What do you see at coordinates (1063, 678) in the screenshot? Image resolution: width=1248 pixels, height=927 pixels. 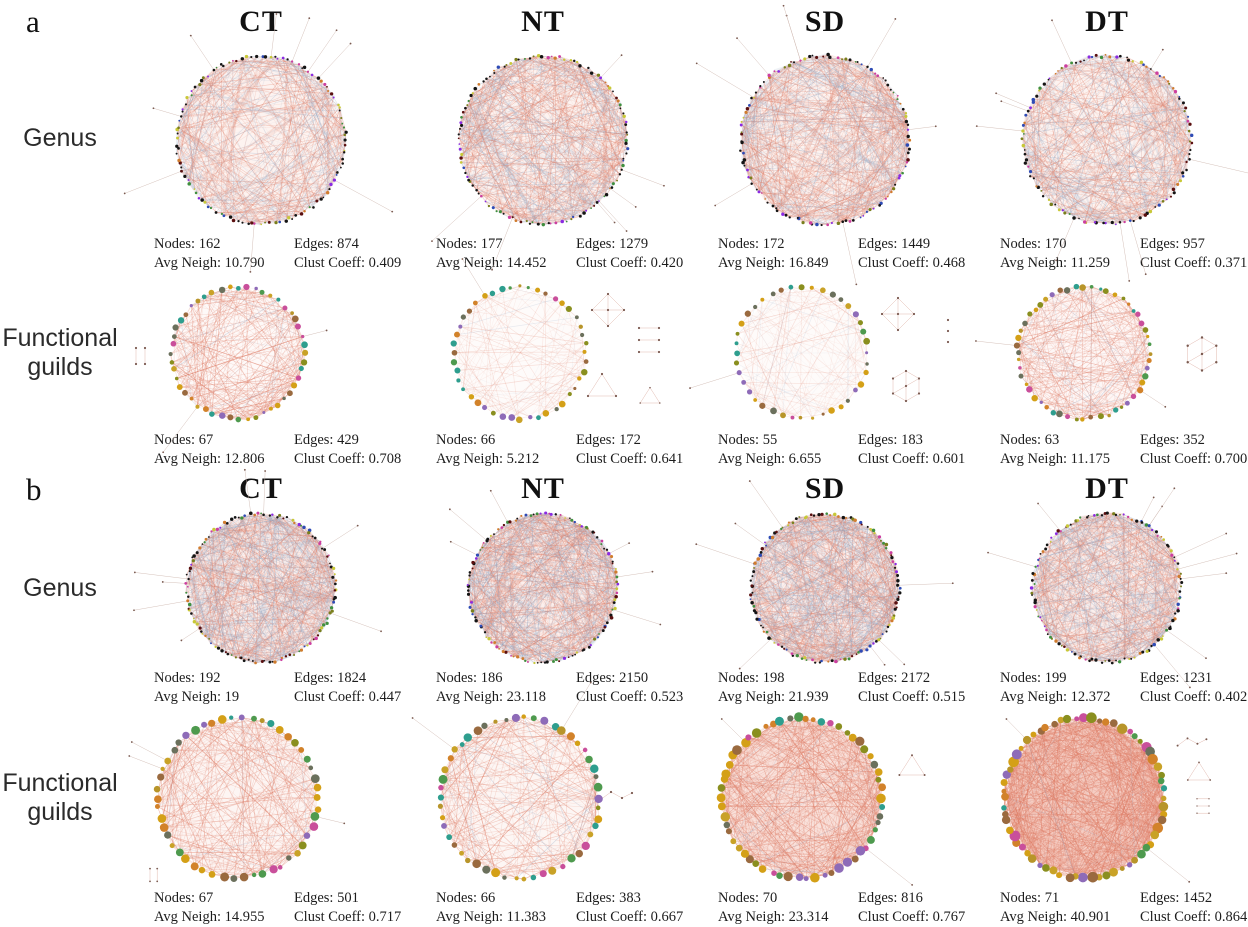 I see `stat-nodes: Nodes: 199` at bounding box center [1063, 678].